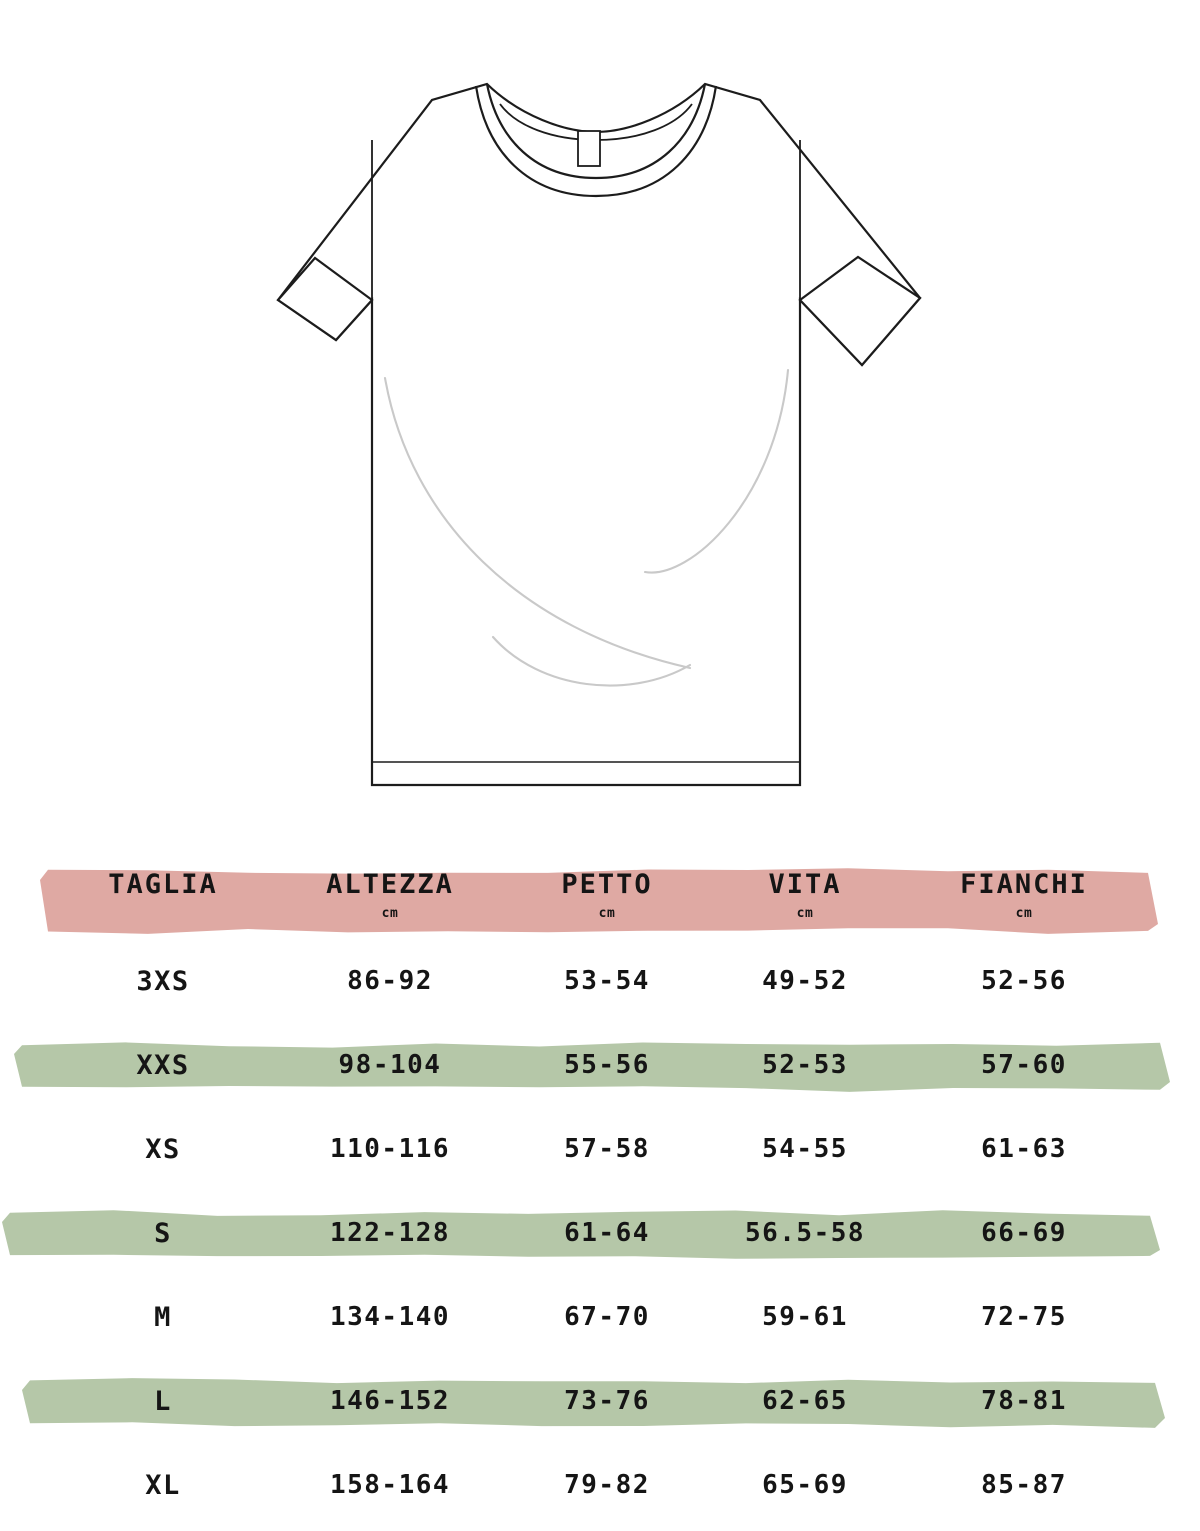 This screenshot has height=1531, width=1200. I want to click on table-row: XS 110-116 57-58 54-55 61-63, so click(600, 1149).